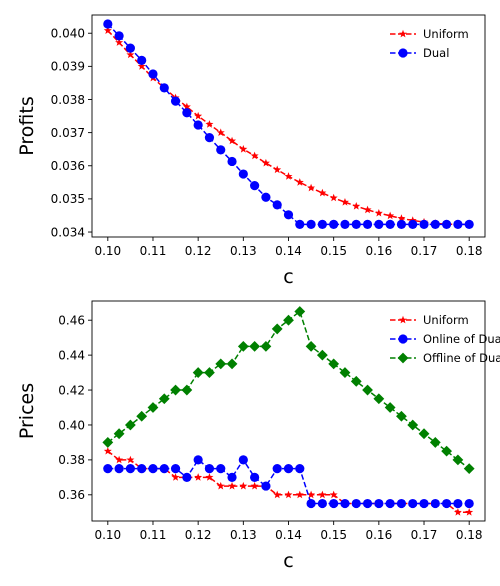  Describe the element at coordinates (378, 535) in the screenshot. I see `x-tick-label: 0.16` at that location.